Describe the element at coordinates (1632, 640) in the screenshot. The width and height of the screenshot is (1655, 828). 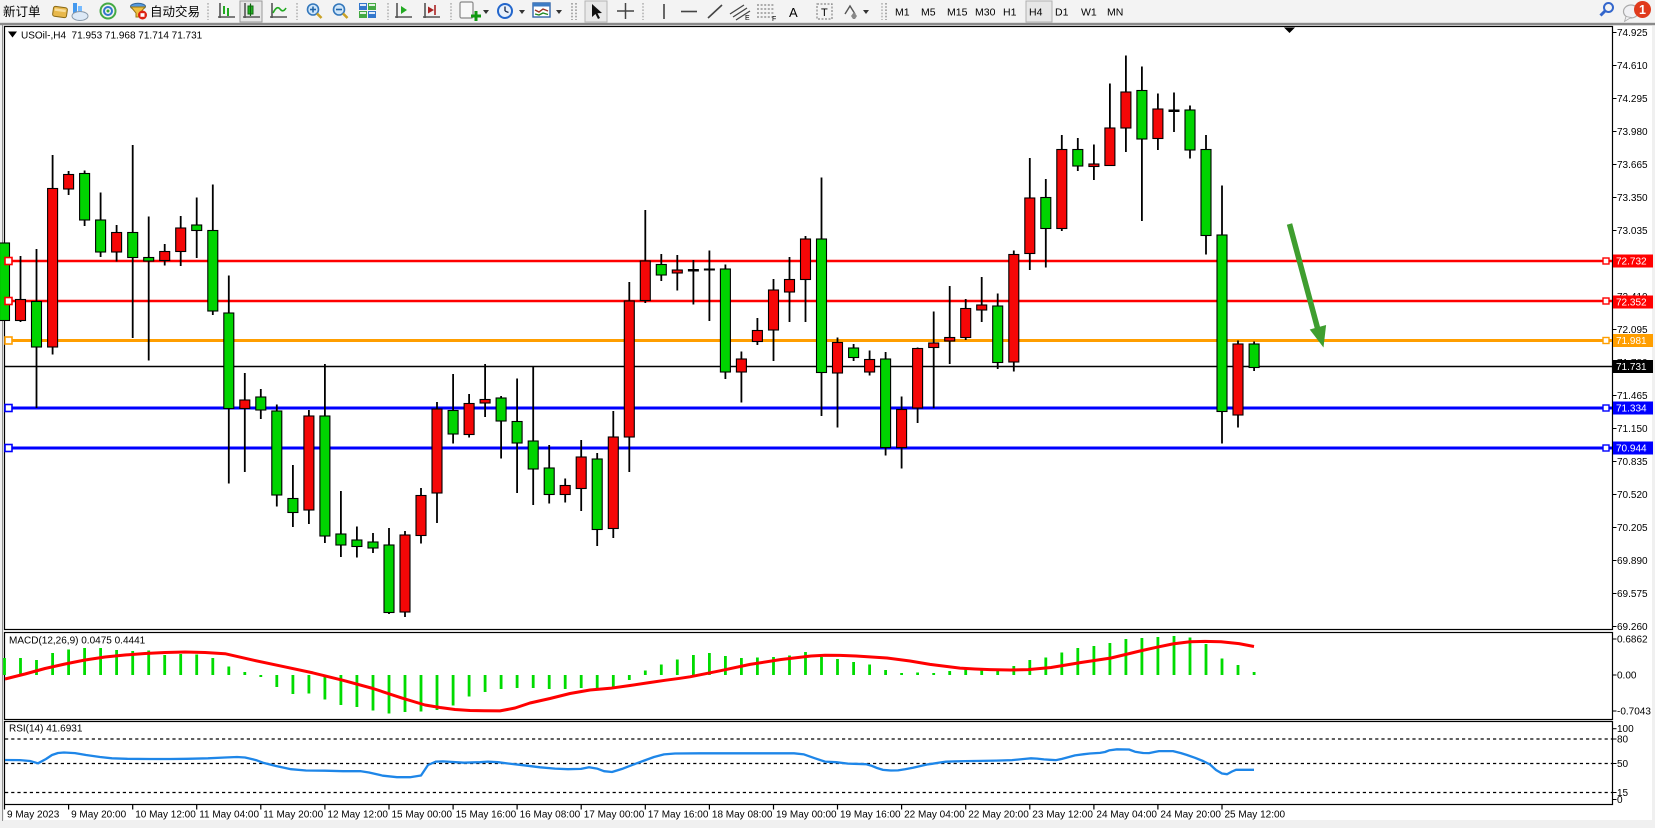
I see `svg-text: 0.6862` at that location.